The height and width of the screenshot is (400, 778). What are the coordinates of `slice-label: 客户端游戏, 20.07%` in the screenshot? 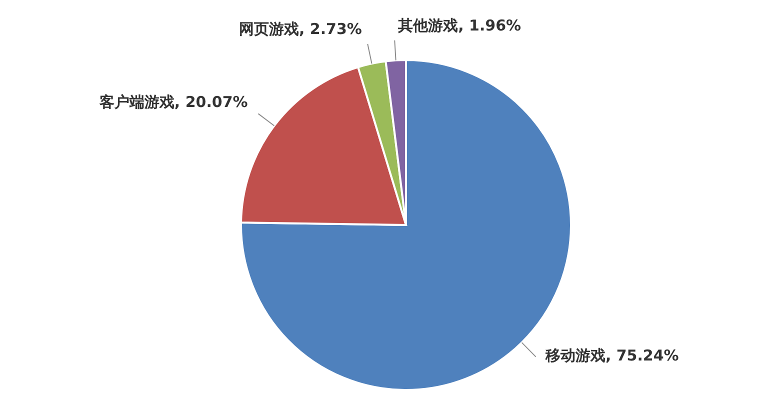 It's located at (173, 101).